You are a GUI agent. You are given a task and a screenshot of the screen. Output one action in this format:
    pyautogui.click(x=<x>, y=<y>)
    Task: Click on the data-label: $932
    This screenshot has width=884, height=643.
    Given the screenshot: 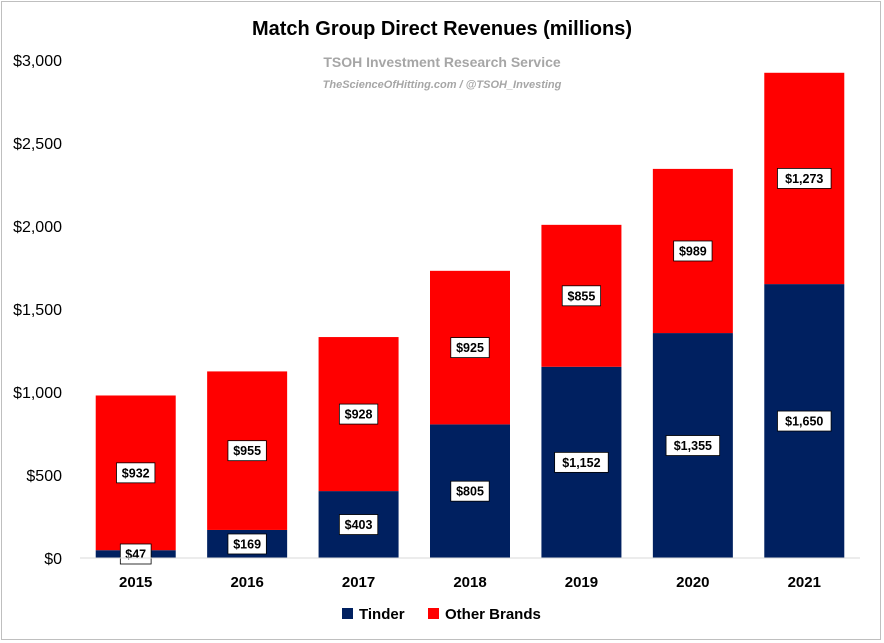 What is the action you would take?
    pyautogui.click(x=136, y=473)
    